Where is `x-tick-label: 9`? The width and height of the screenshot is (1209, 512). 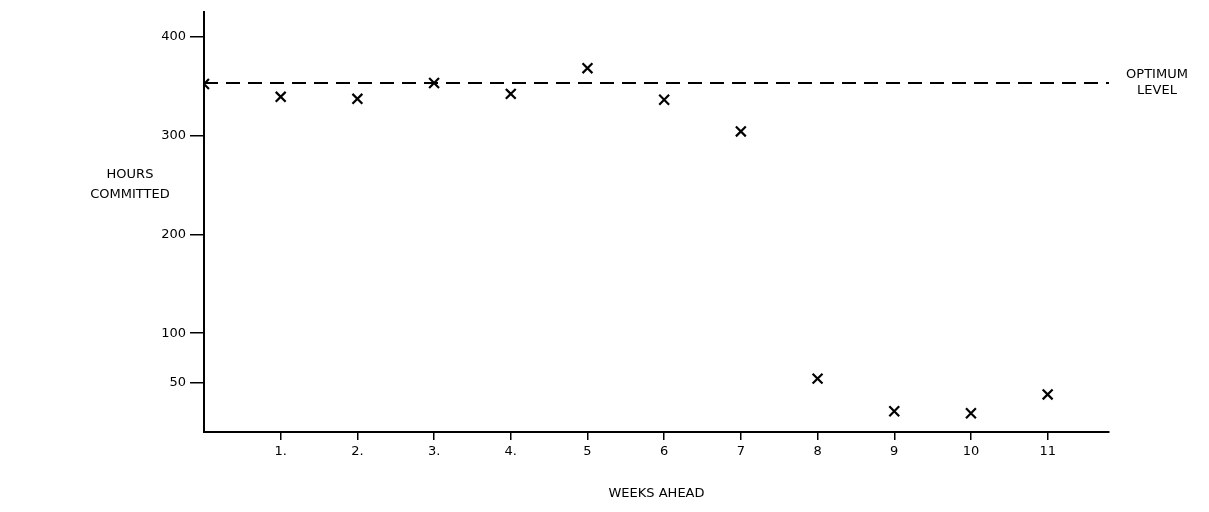
x-tick-label: 9 is located at coordinates (894, 451).